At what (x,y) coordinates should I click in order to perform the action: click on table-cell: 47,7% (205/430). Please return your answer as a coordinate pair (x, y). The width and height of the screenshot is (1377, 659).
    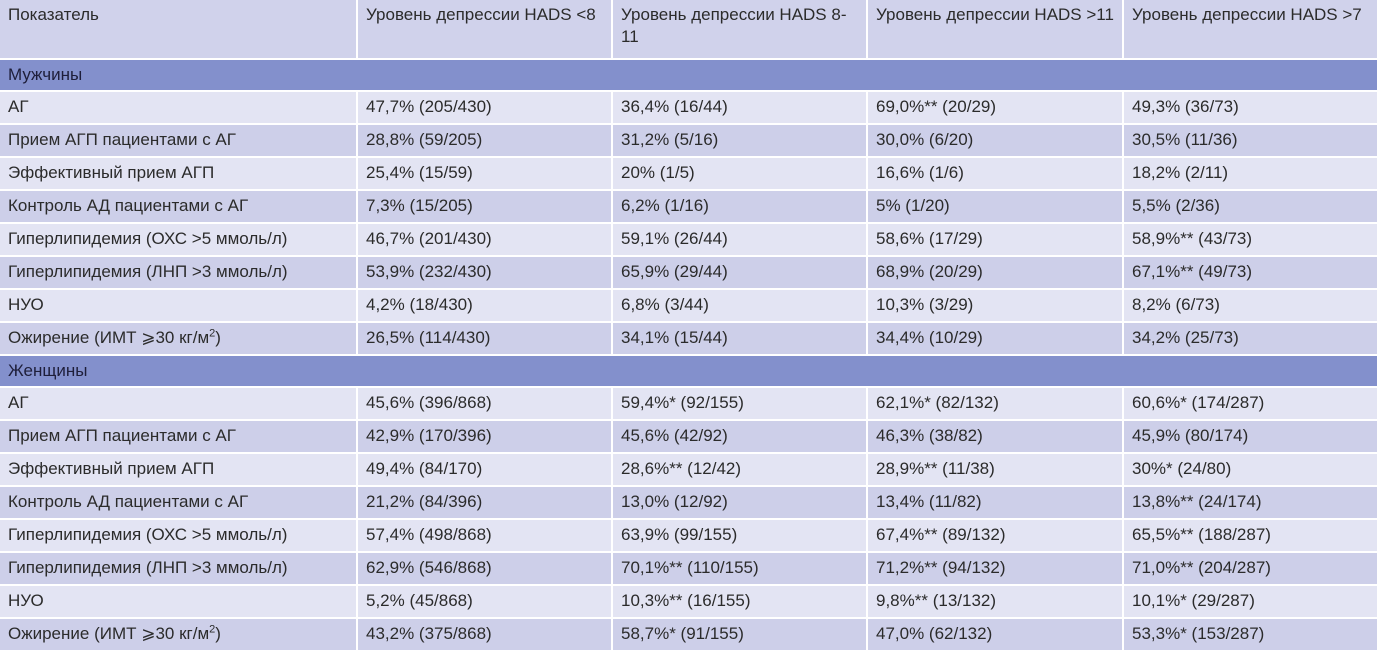
    Looking at the image, I should click on (485, 108).